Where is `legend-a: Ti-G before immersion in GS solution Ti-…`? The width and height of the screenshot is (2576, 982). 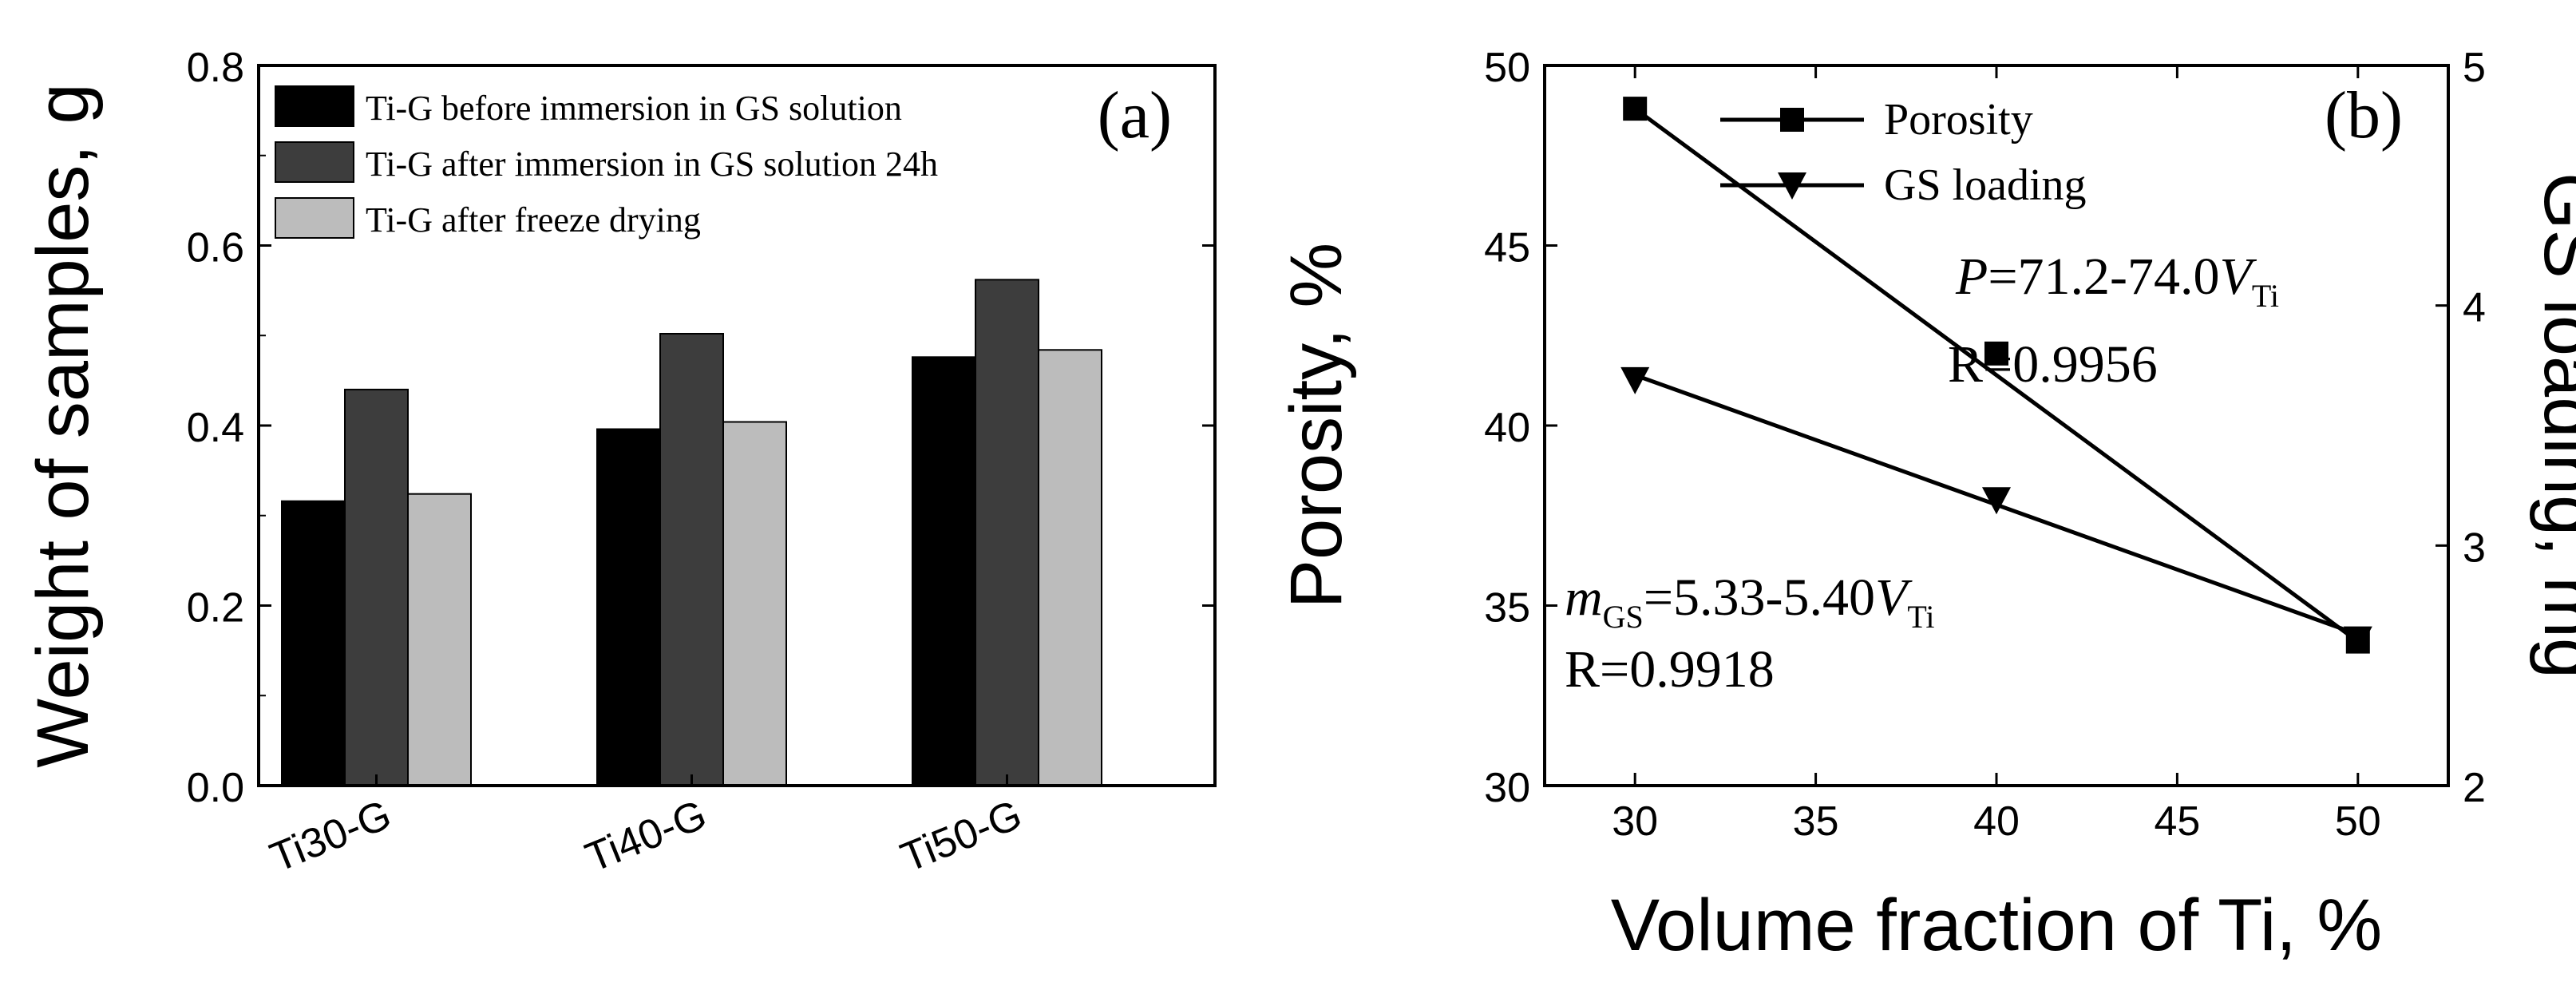
legend-a: Ti-G before immersion in GS solution Ti-… is located at coordinates (606, 162).